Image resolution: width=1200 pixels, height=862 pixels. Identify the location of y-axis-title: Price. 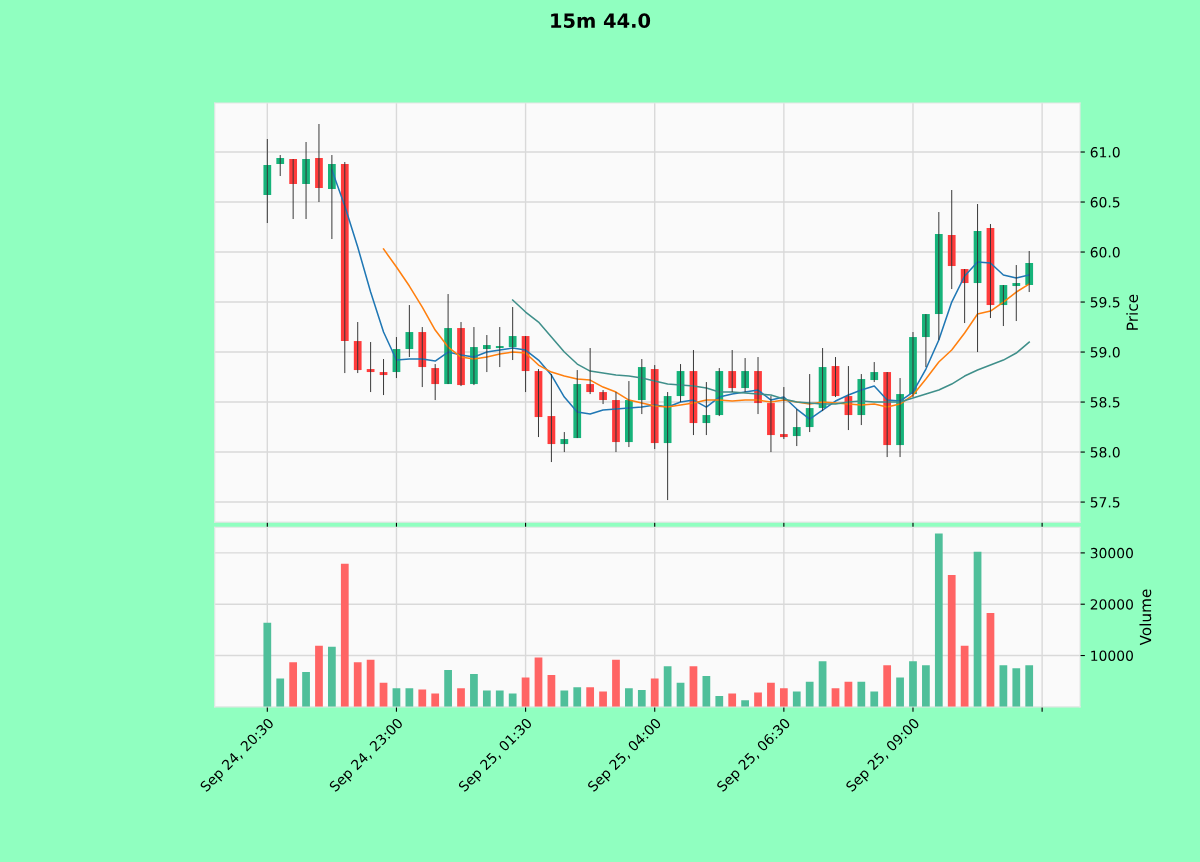
(1132, 312).